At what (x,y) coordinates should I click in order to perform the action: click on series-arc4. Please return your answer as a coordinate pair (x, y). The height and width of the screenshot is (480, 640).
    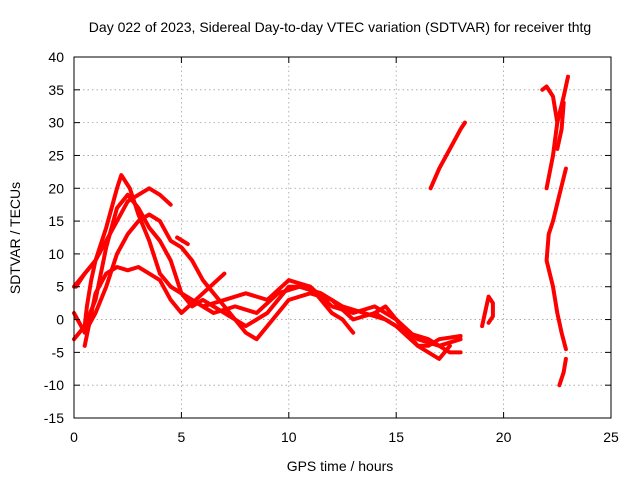
    Looking at the image, I should click on (154, 306).